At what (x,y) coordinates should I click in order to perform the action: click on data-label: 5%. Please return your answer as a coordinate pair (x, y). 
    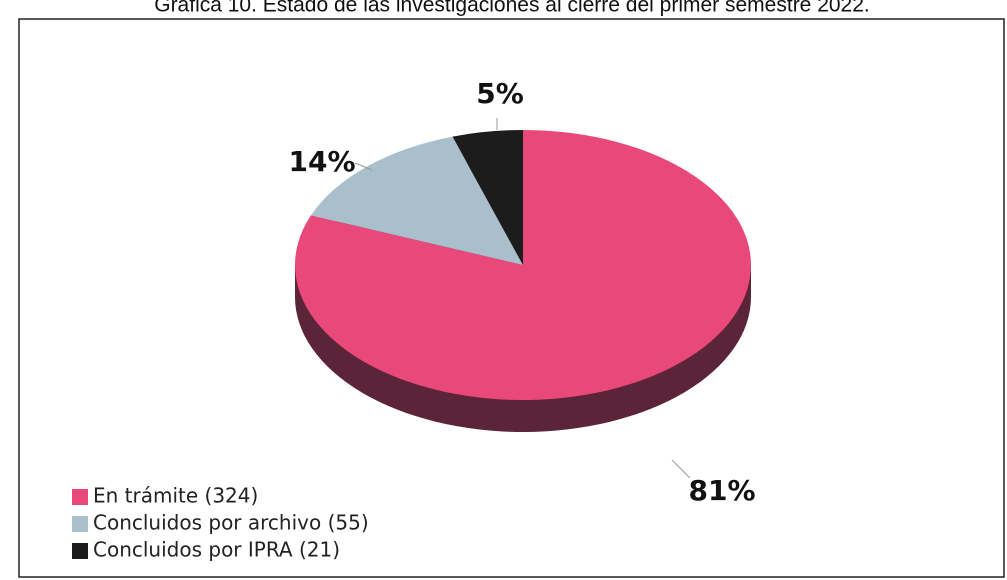
    Looking at the image, I should click on (500, 93).